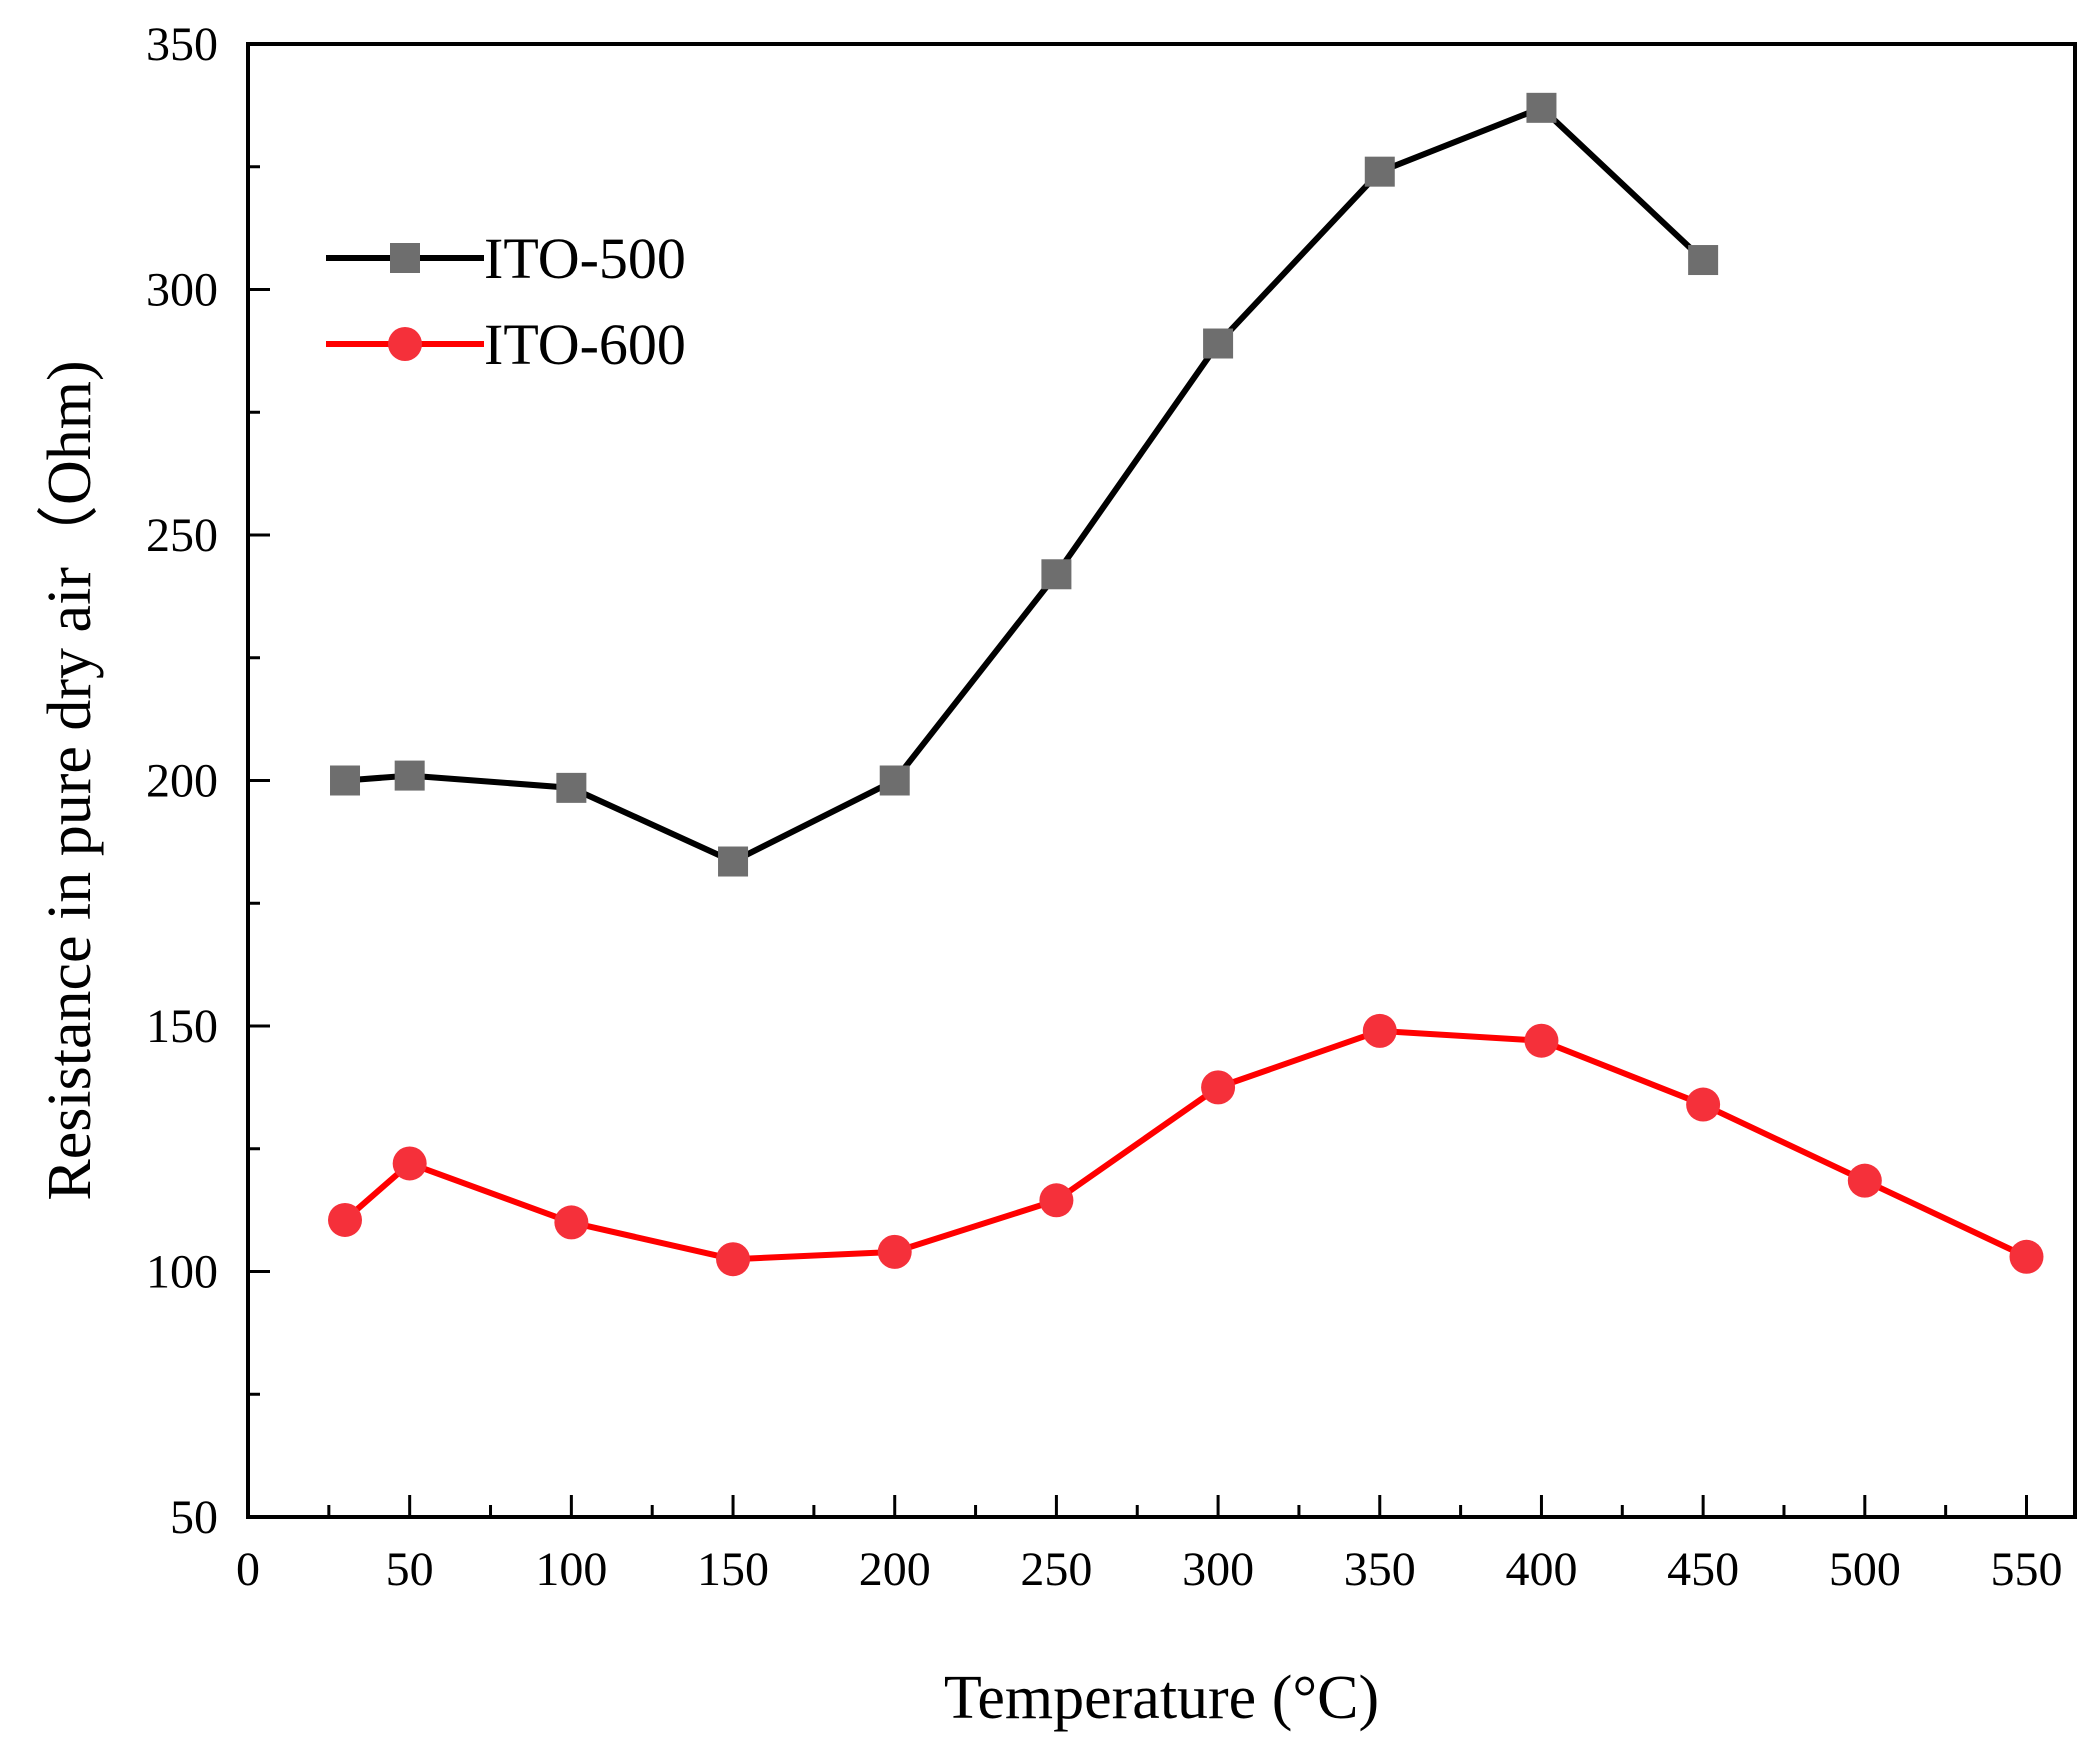 The width and height of the screenshot is (2099, 1760). Describe the element at coordinates (1541, 1569) in the screenshot. I see `x-tick-label: 400` at that location.